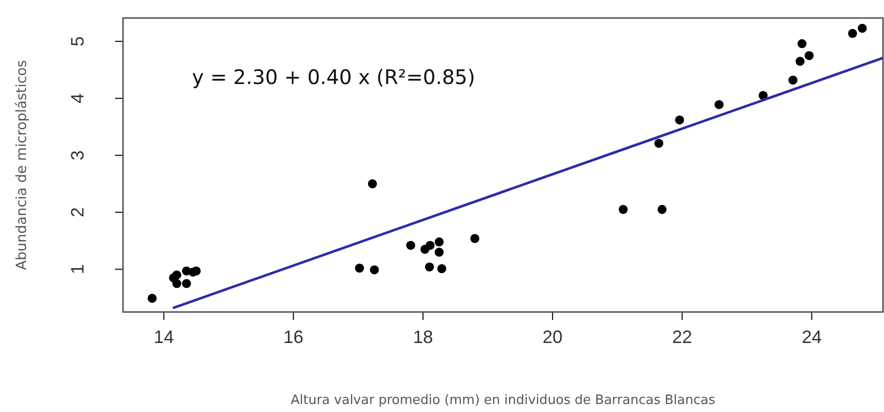 This screenshot has width=884, height=412. I want to click on y-tick-label: 3, so click(77, 155).